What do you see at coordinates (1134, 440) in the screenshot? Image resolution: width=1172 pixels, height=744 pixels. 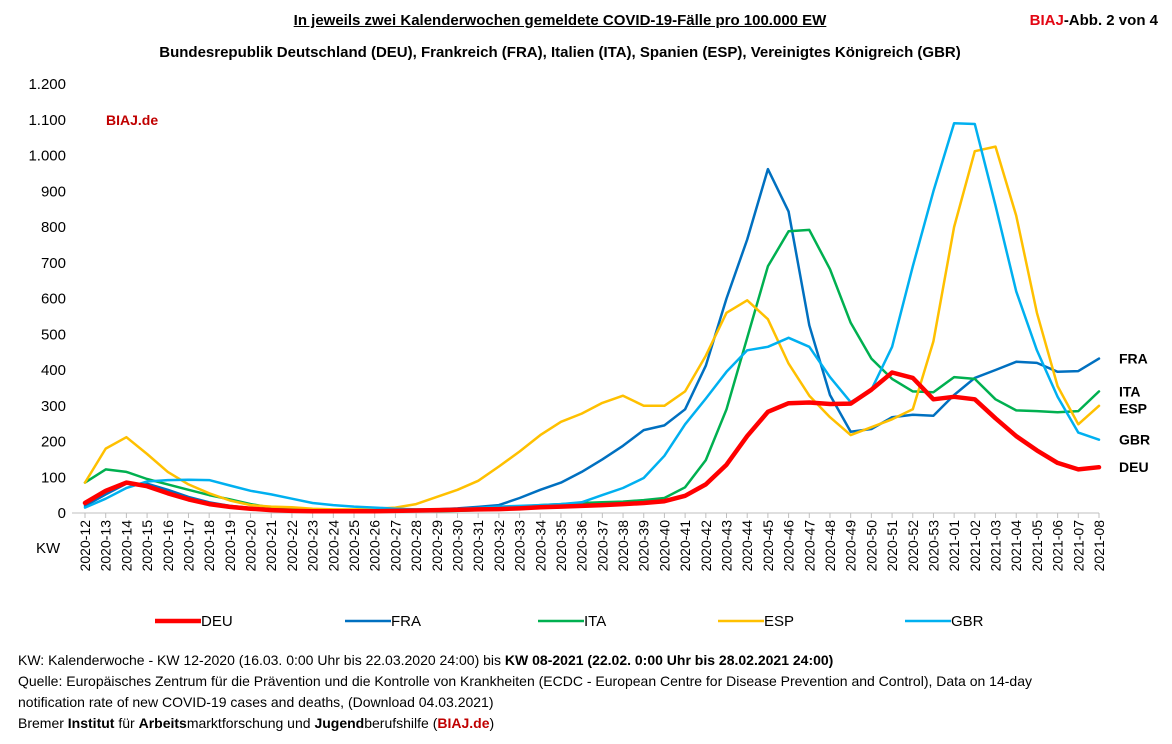 I see `end-label-gbr: GBR` at bounding box center [1134, 440].